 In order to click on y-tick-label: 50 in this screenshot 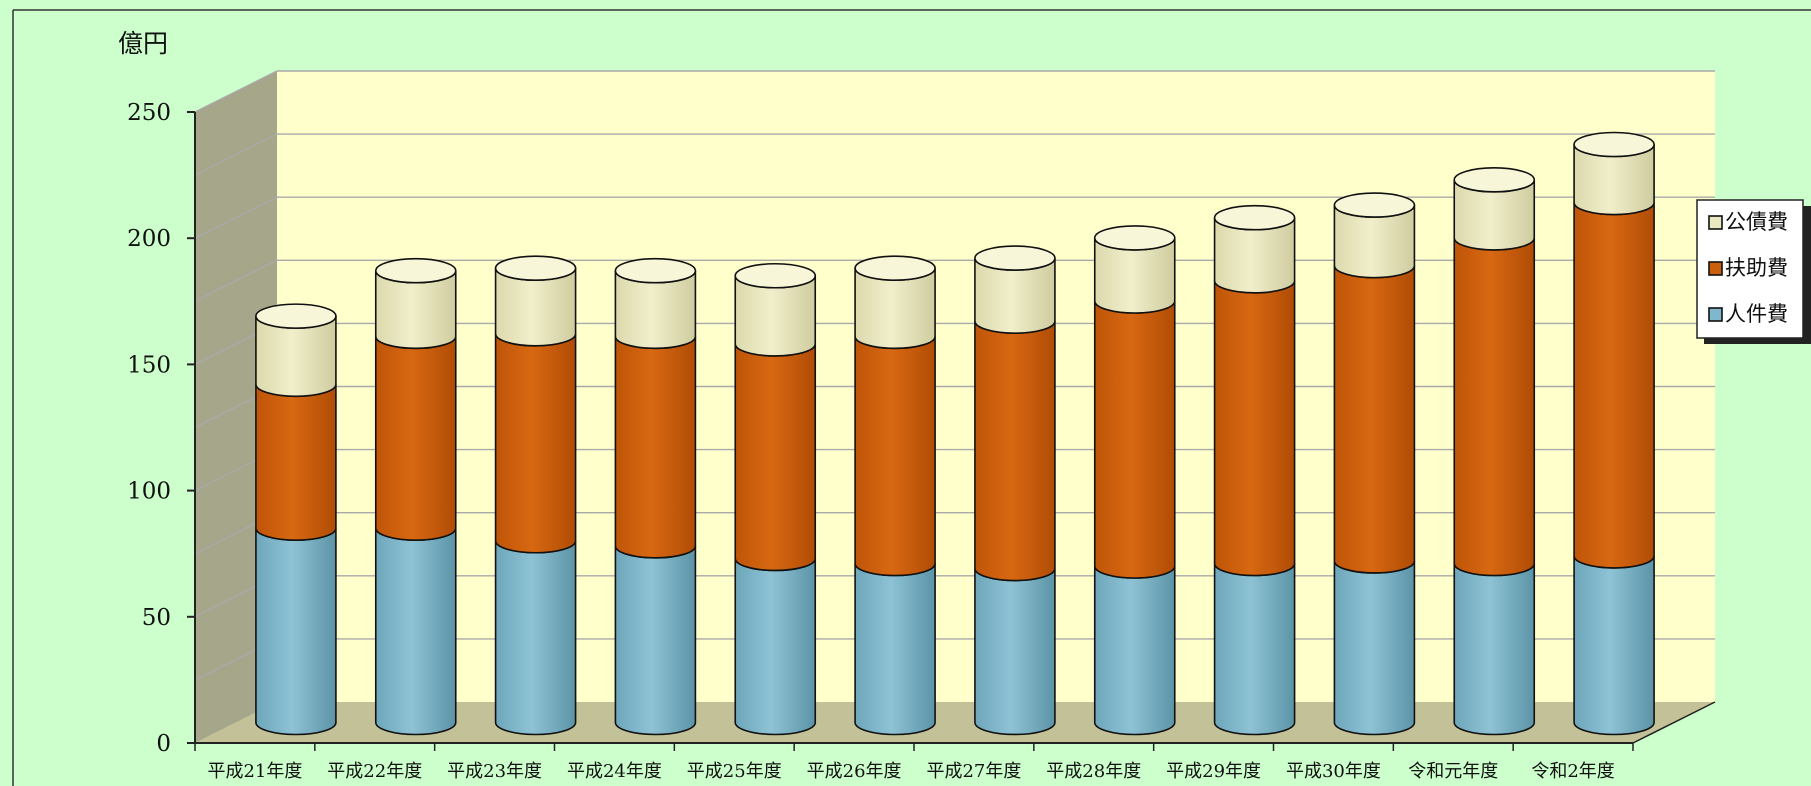, I will do `click(156, 618)`.